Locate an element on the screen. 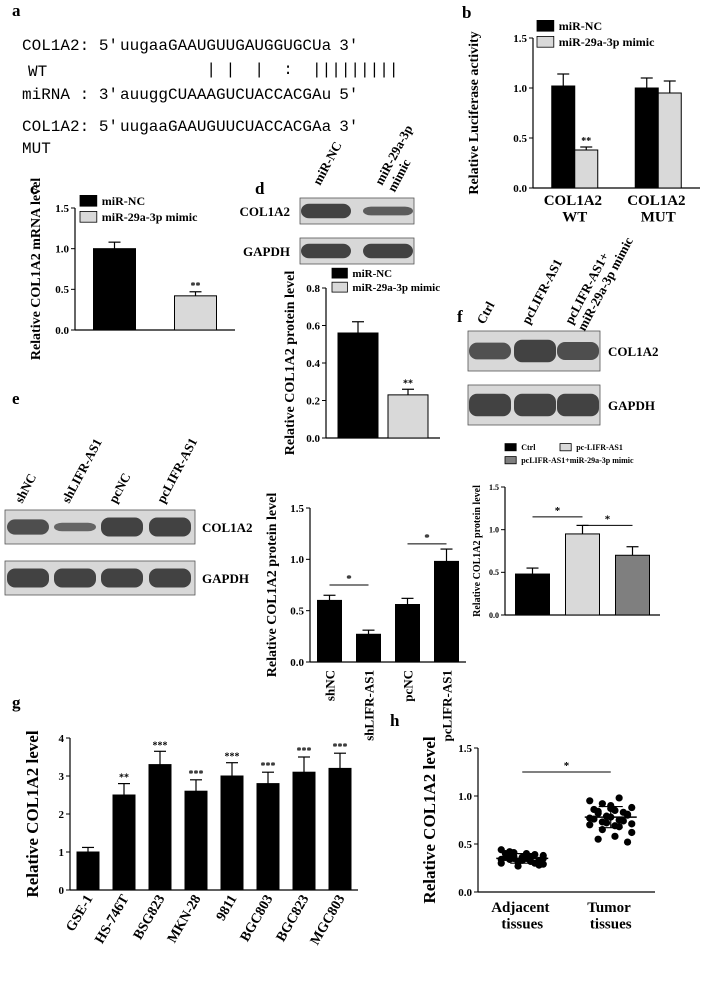 The image size is (708, 982). sequence: a is located at coordinates (327, 127).